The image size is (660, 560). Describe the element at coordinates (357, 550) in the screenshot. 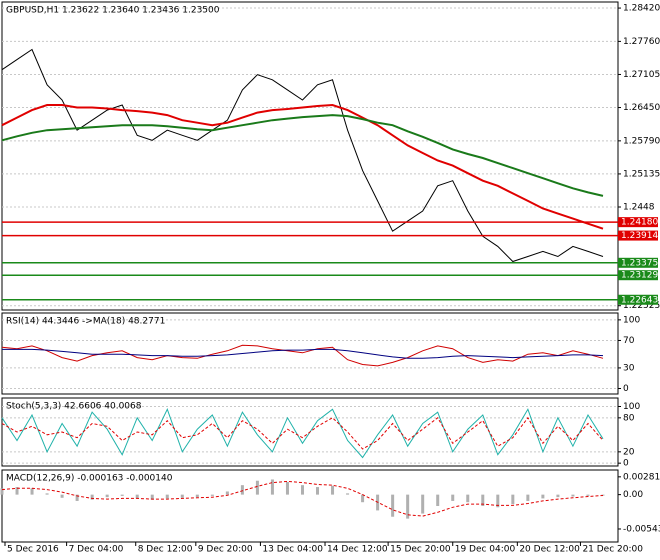

I see `x-tick-label: 14 Dec 12:00` at that location.